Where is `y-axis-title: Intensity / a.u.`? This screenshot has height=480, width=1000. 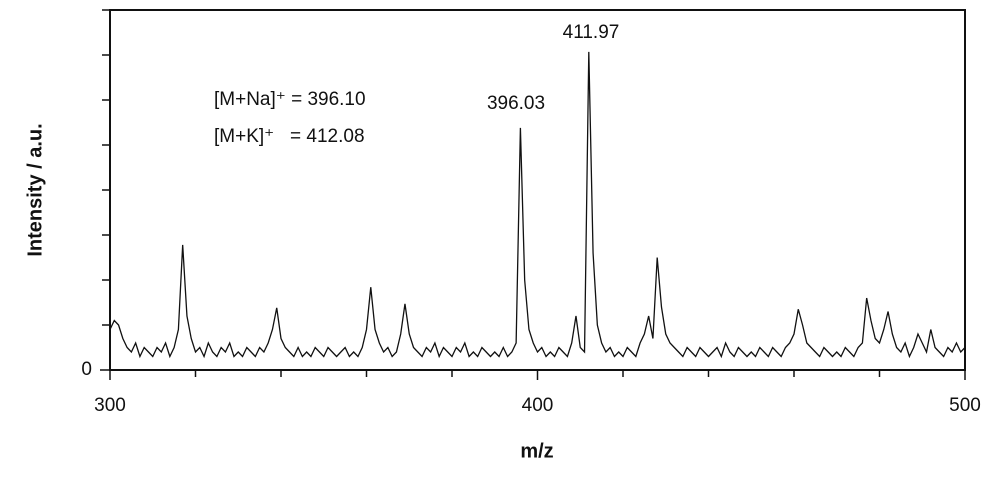
y-axis-title: Intensity / a.u. is located at coordinates (35, 189).